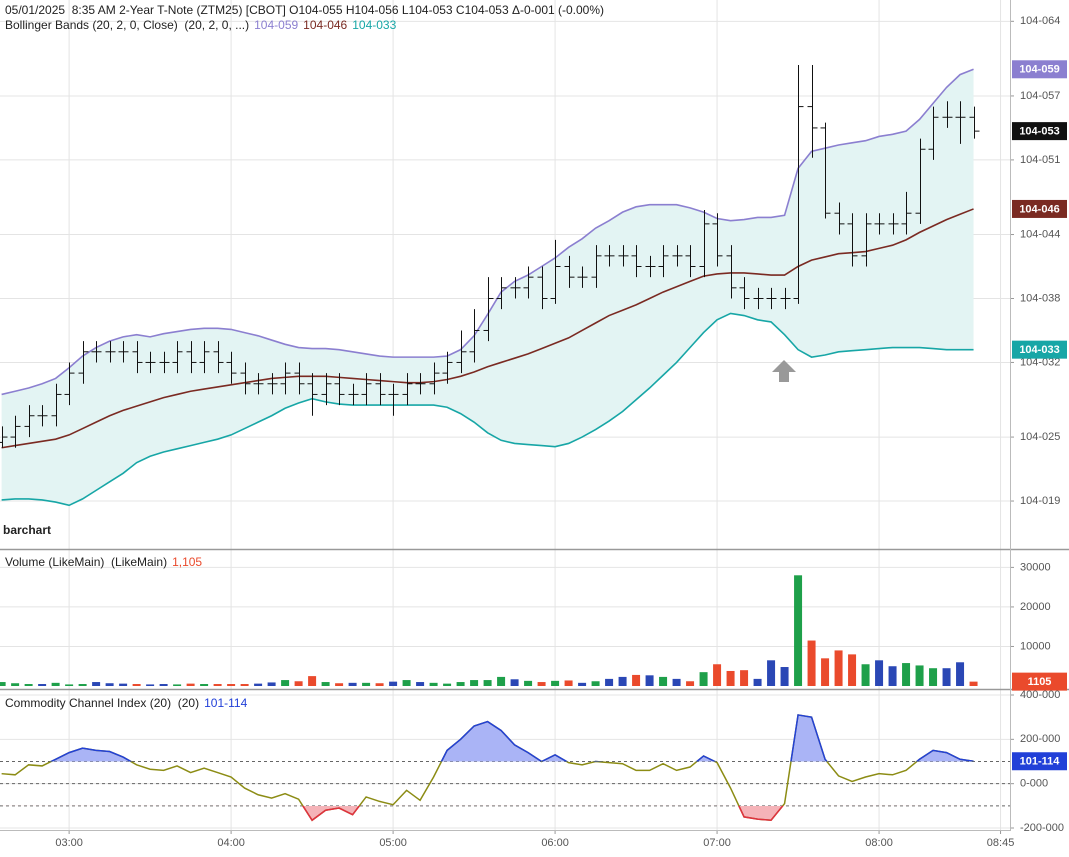 Image resolution: width=1069 pixels, height=857 pixels. I want to click on x-tick-label: 08:45, so click(1001, 843).